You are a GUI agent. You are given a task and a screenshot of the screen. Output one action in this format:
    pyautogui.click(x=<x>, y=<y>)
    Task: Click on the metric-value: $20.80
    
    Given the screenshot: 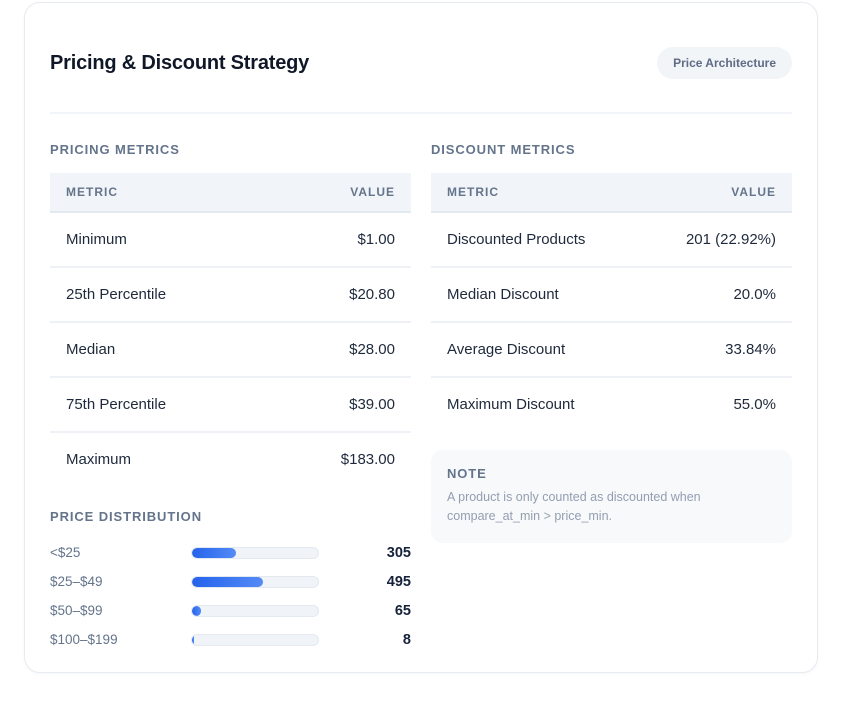 What is the action you would take?
    pyautogui.click(x=339, y=295)
    